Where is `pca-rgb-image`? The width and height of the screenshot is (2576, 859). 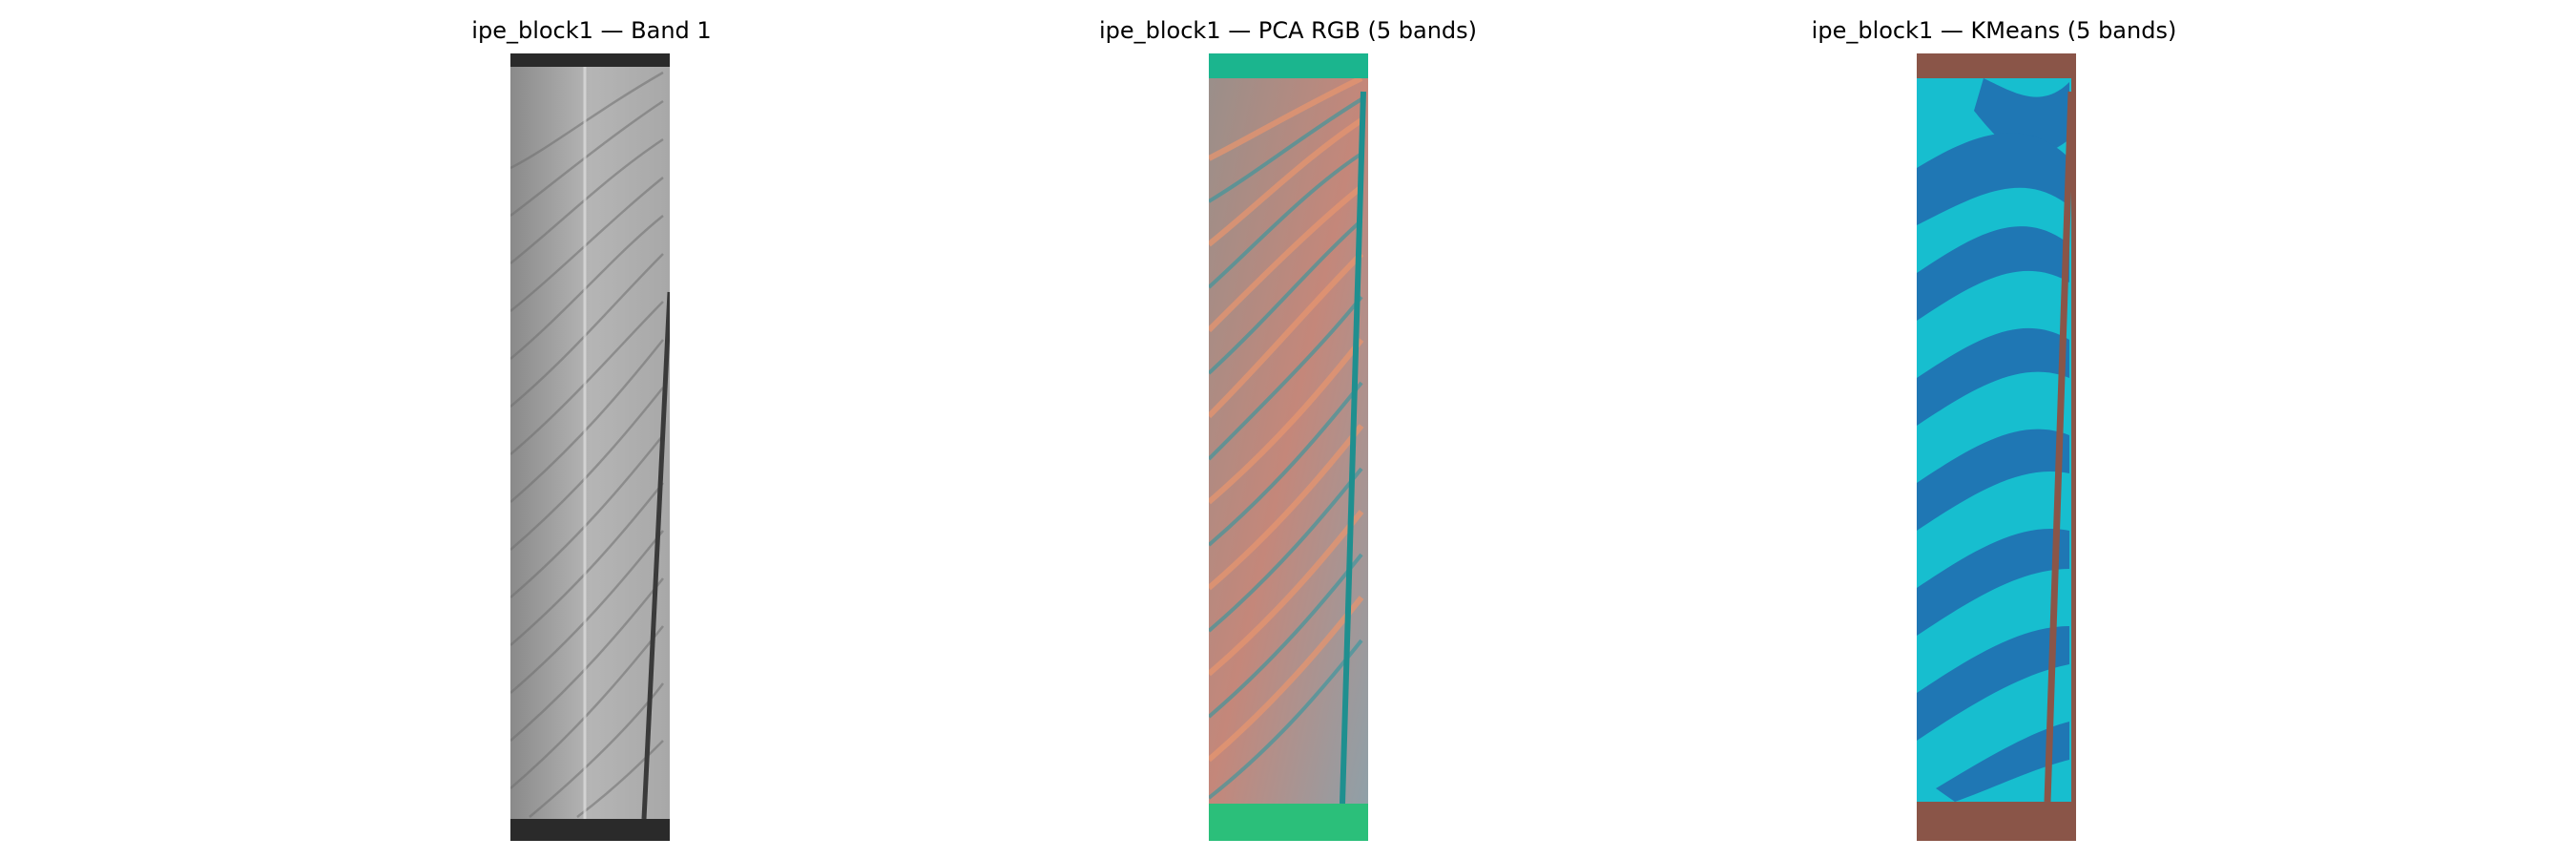 pca-rgb-image is located at coordinates (1288, 447).